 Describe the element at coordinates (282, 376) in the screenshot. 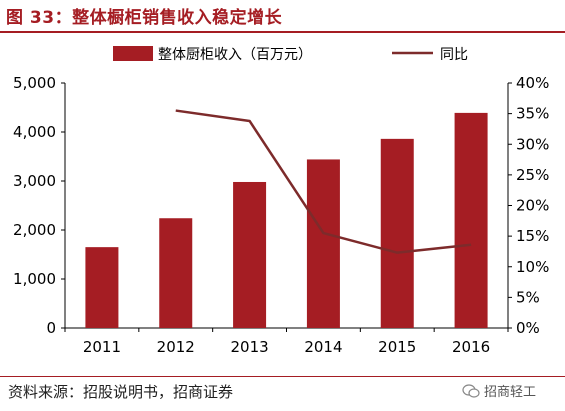

I see `source-divider` at that location.